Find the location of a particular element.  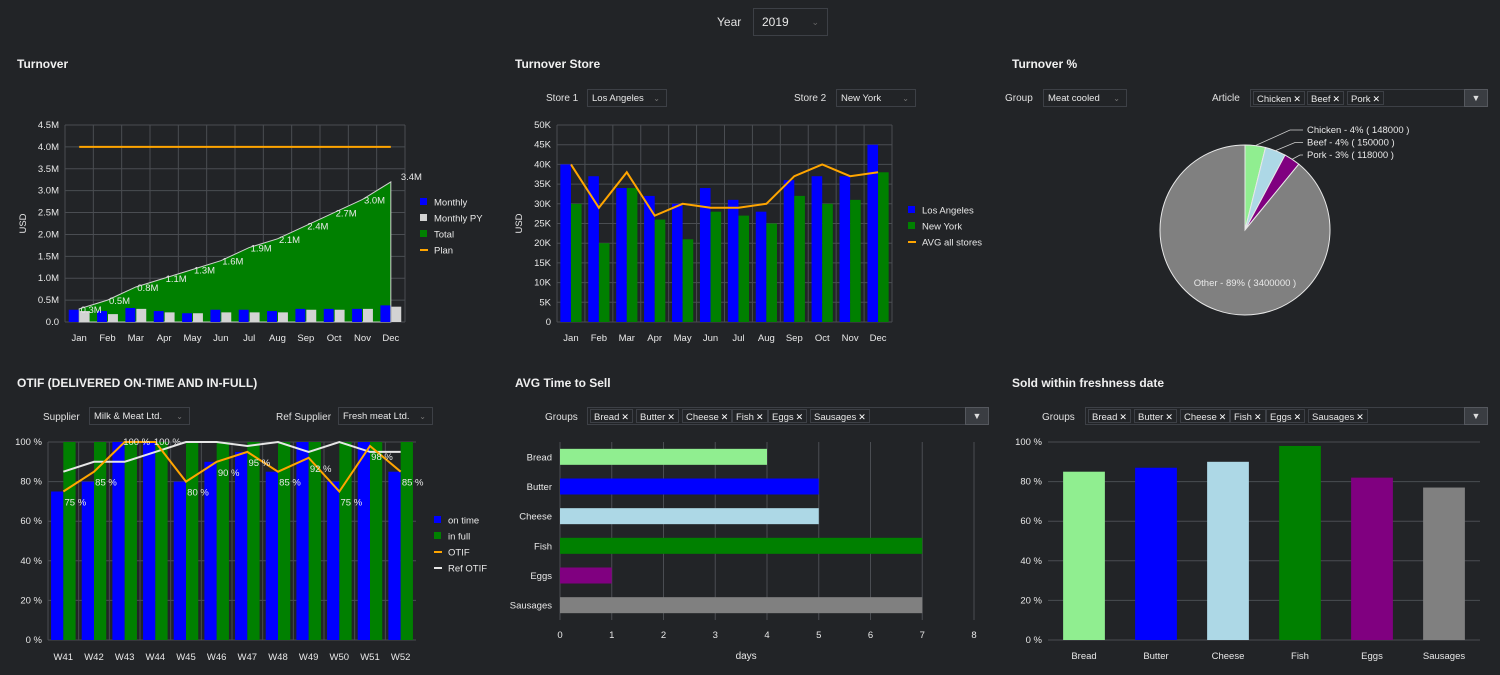

tag-chicken: Chicken ✕ is located at coordinates (1279, 98).